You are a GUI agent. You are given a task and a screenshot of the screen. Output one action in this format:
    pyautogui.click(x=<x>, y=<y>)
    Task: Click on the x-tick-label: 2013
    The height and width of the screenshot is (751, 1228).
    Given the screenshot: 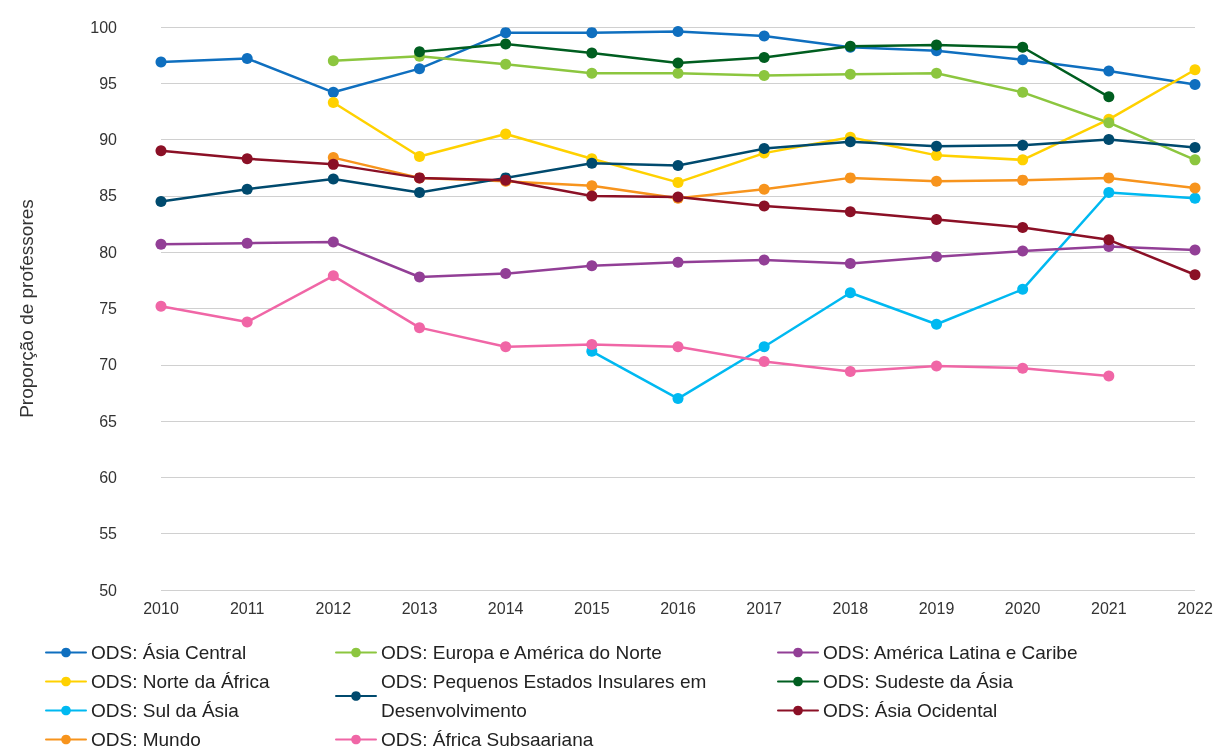 What is the action you would take?
    pyautogui.click(x=419, y=608)
    